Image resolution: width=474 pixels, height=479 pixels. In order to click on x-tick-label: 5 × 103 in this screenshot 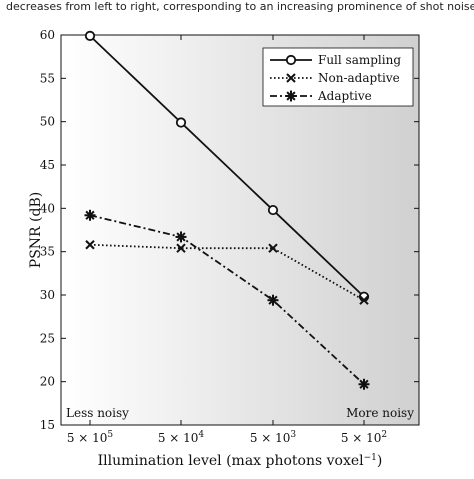, I will do `click(273, 437)`.